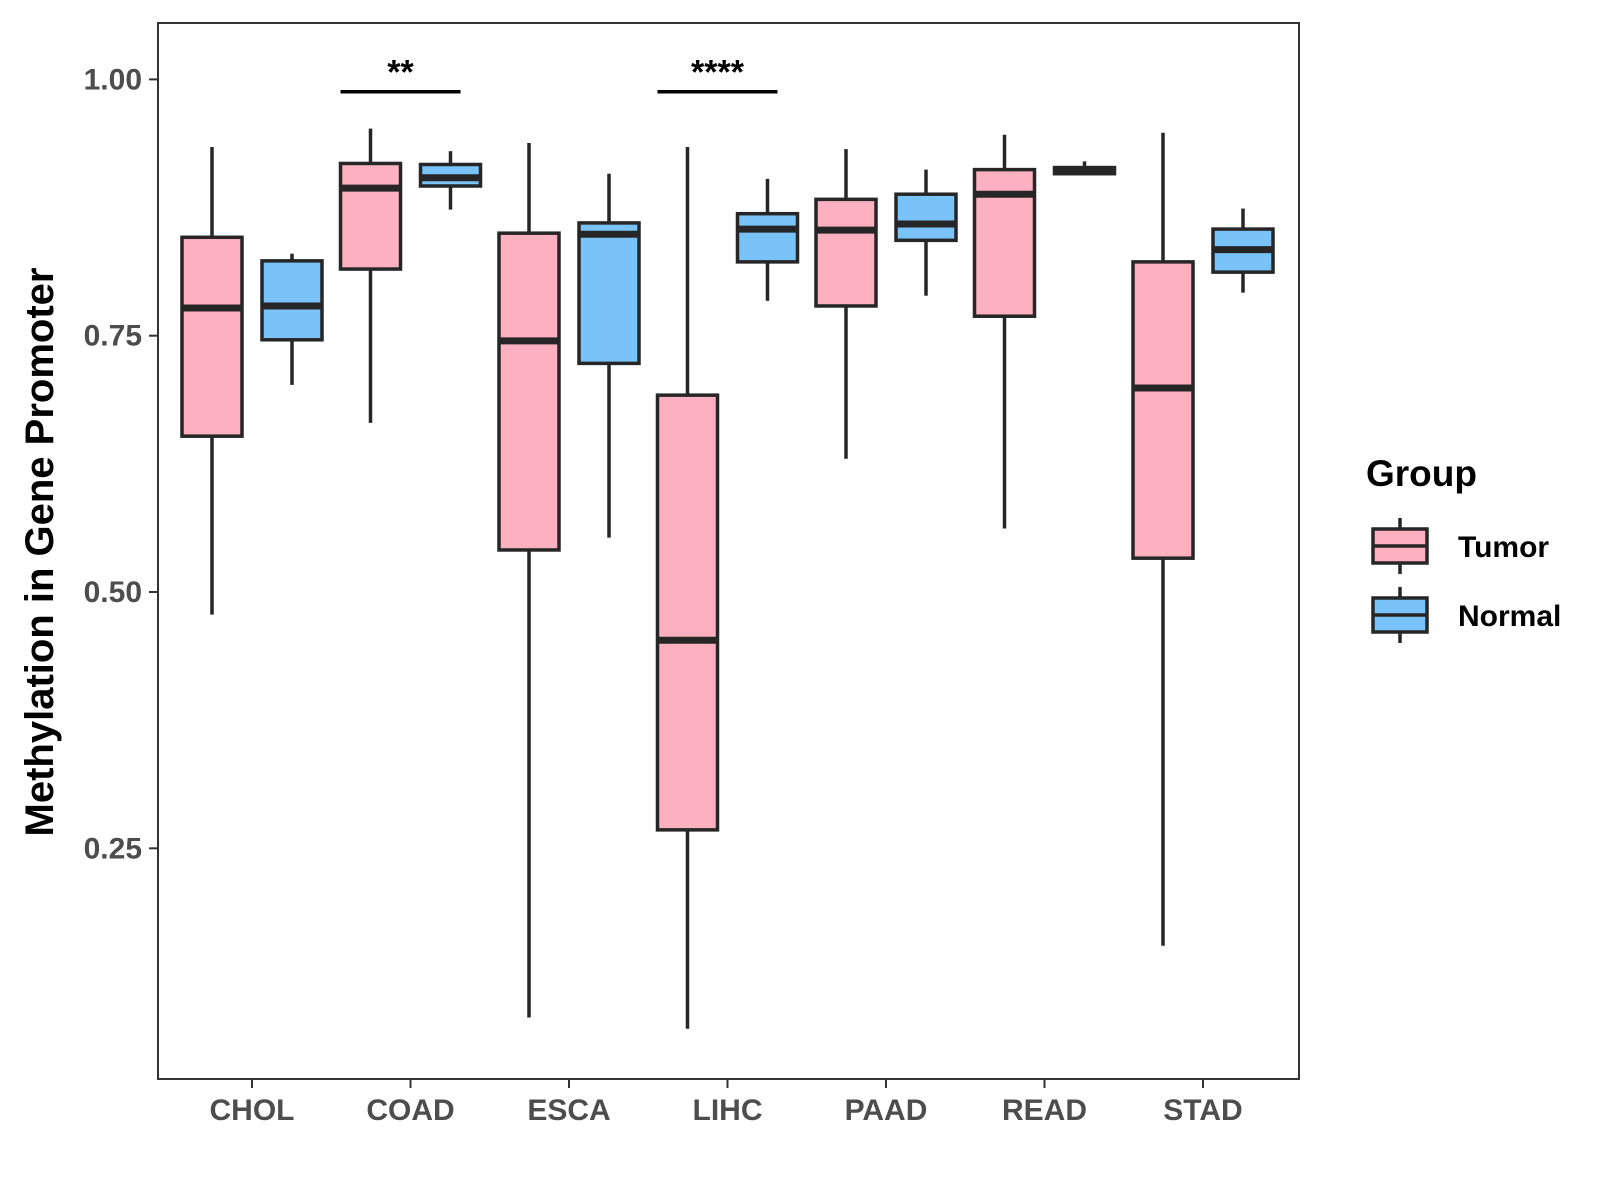 The height and width of the screenshot is (1200, 1600). I want to click on box-tumor-stad, so click(1163, 539).